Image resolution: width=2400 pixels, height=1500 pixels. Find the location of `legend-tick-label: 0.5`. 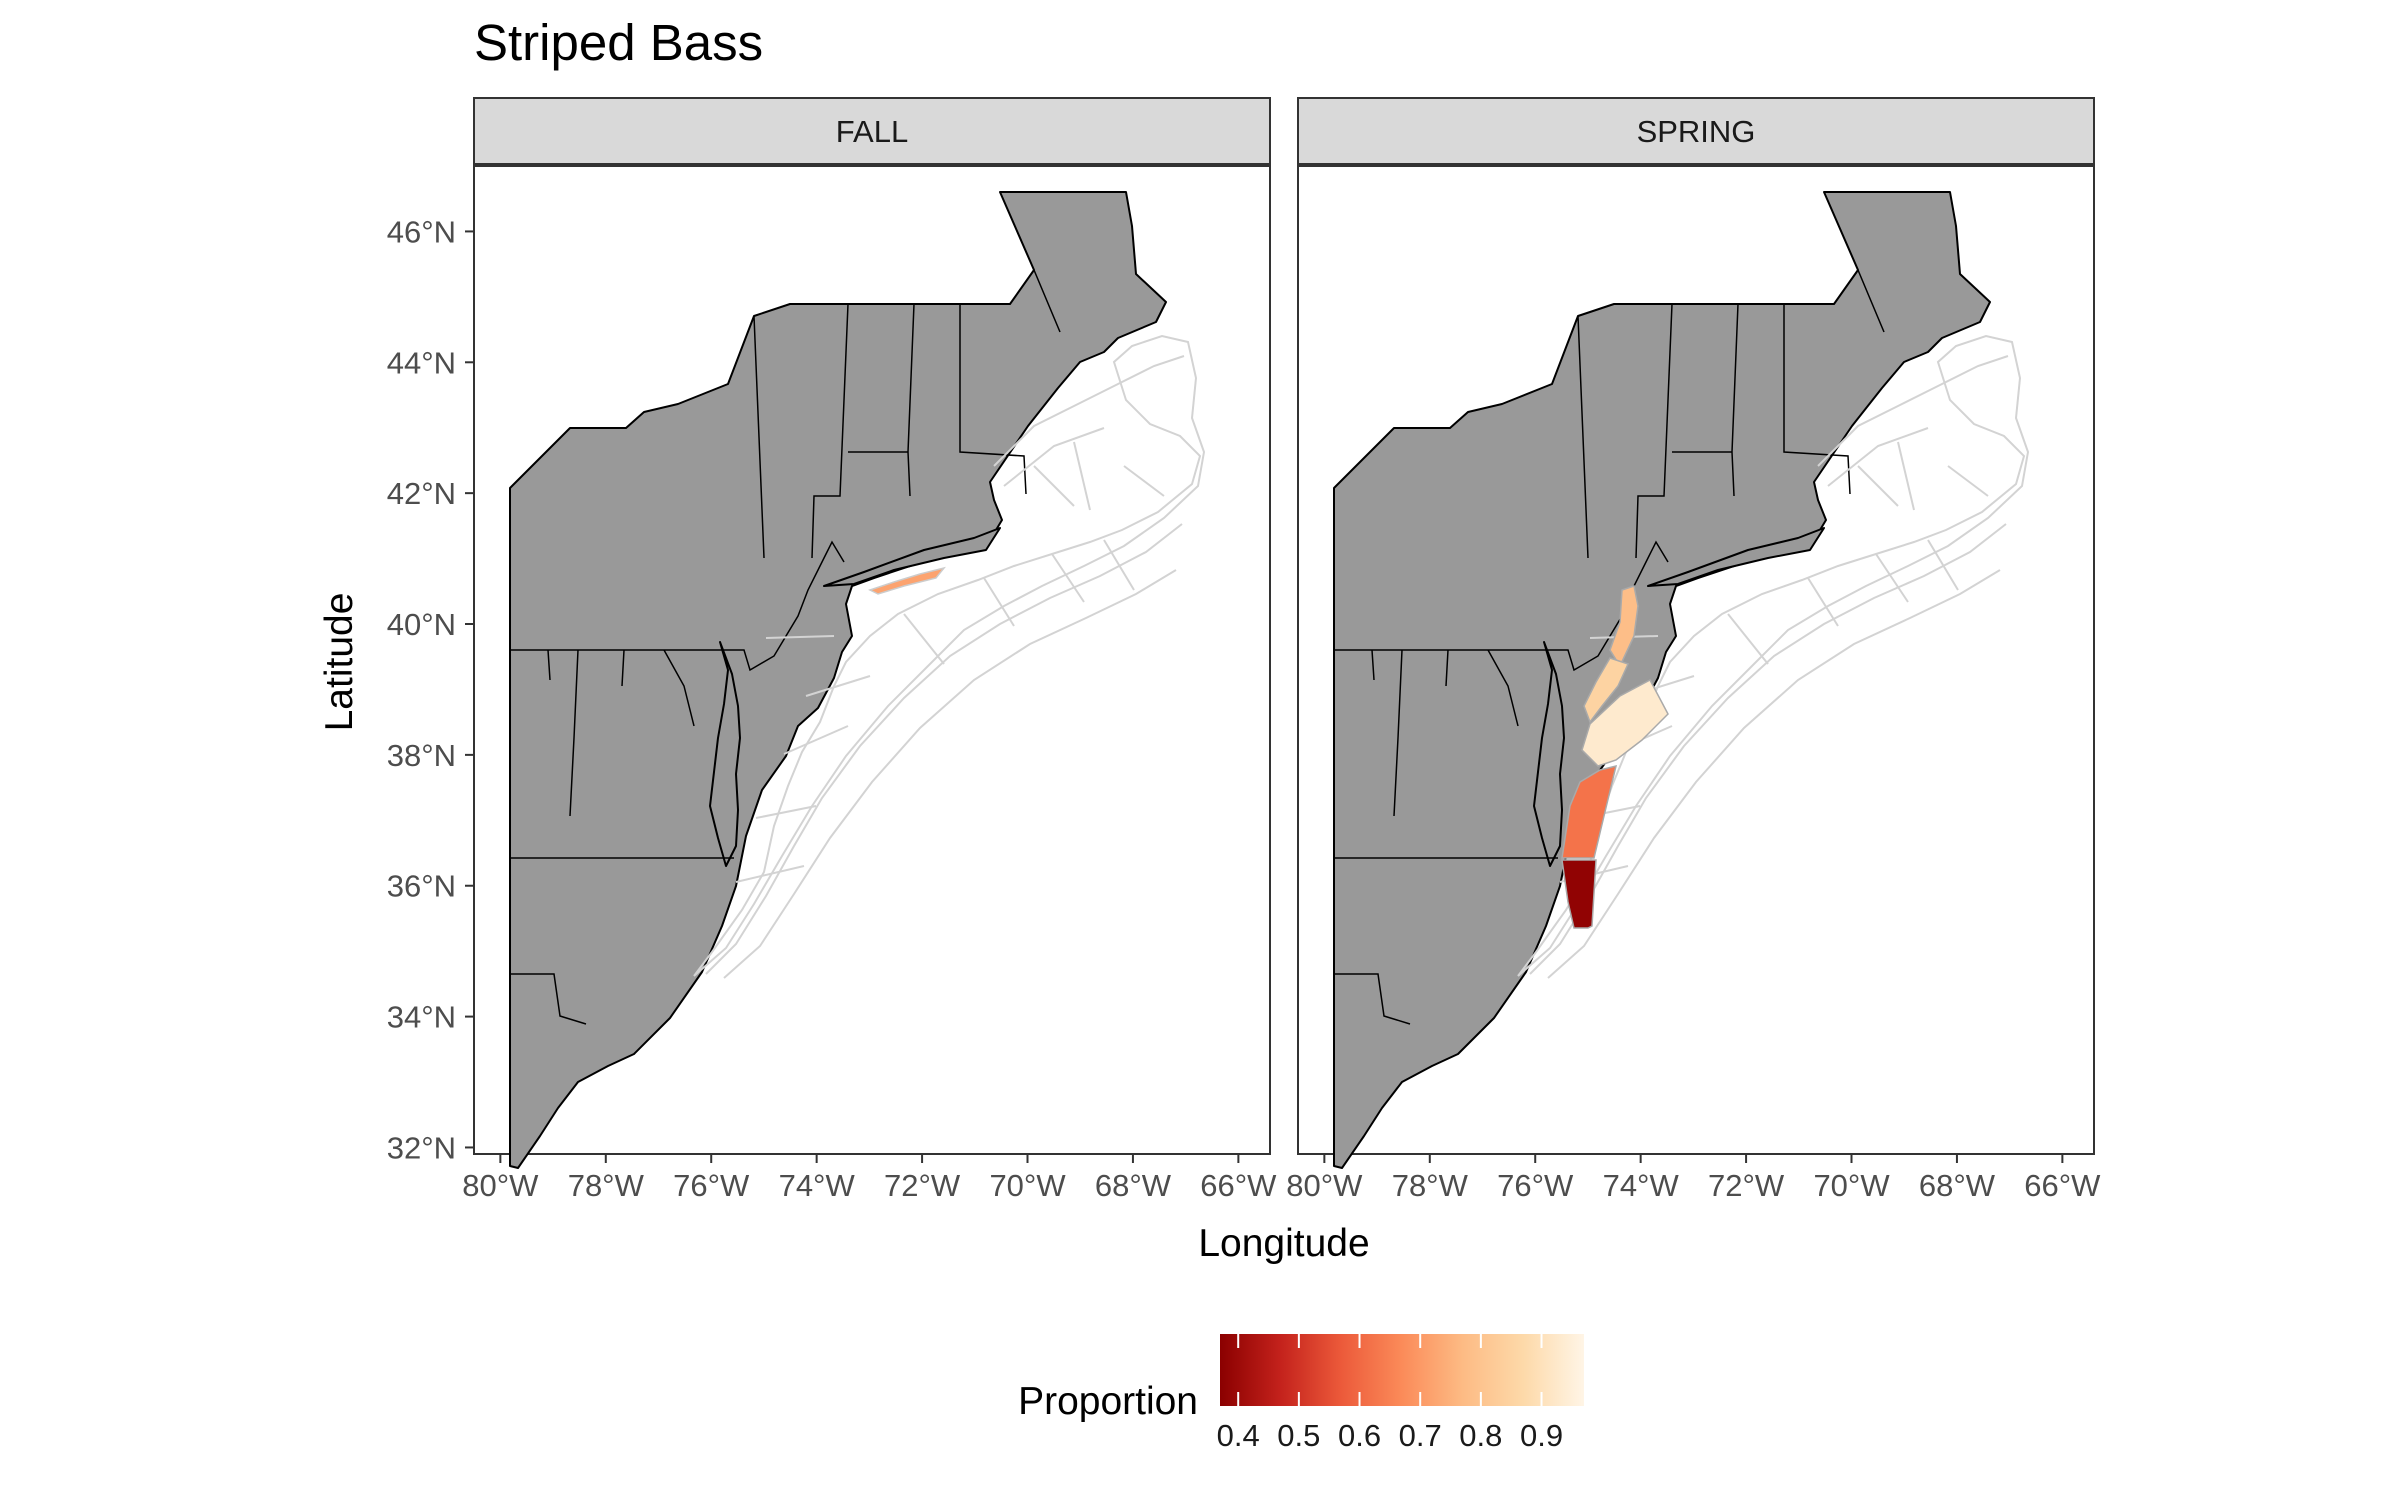

legend-tick-label: 0.5 is located at coordinates (1298, 1435).